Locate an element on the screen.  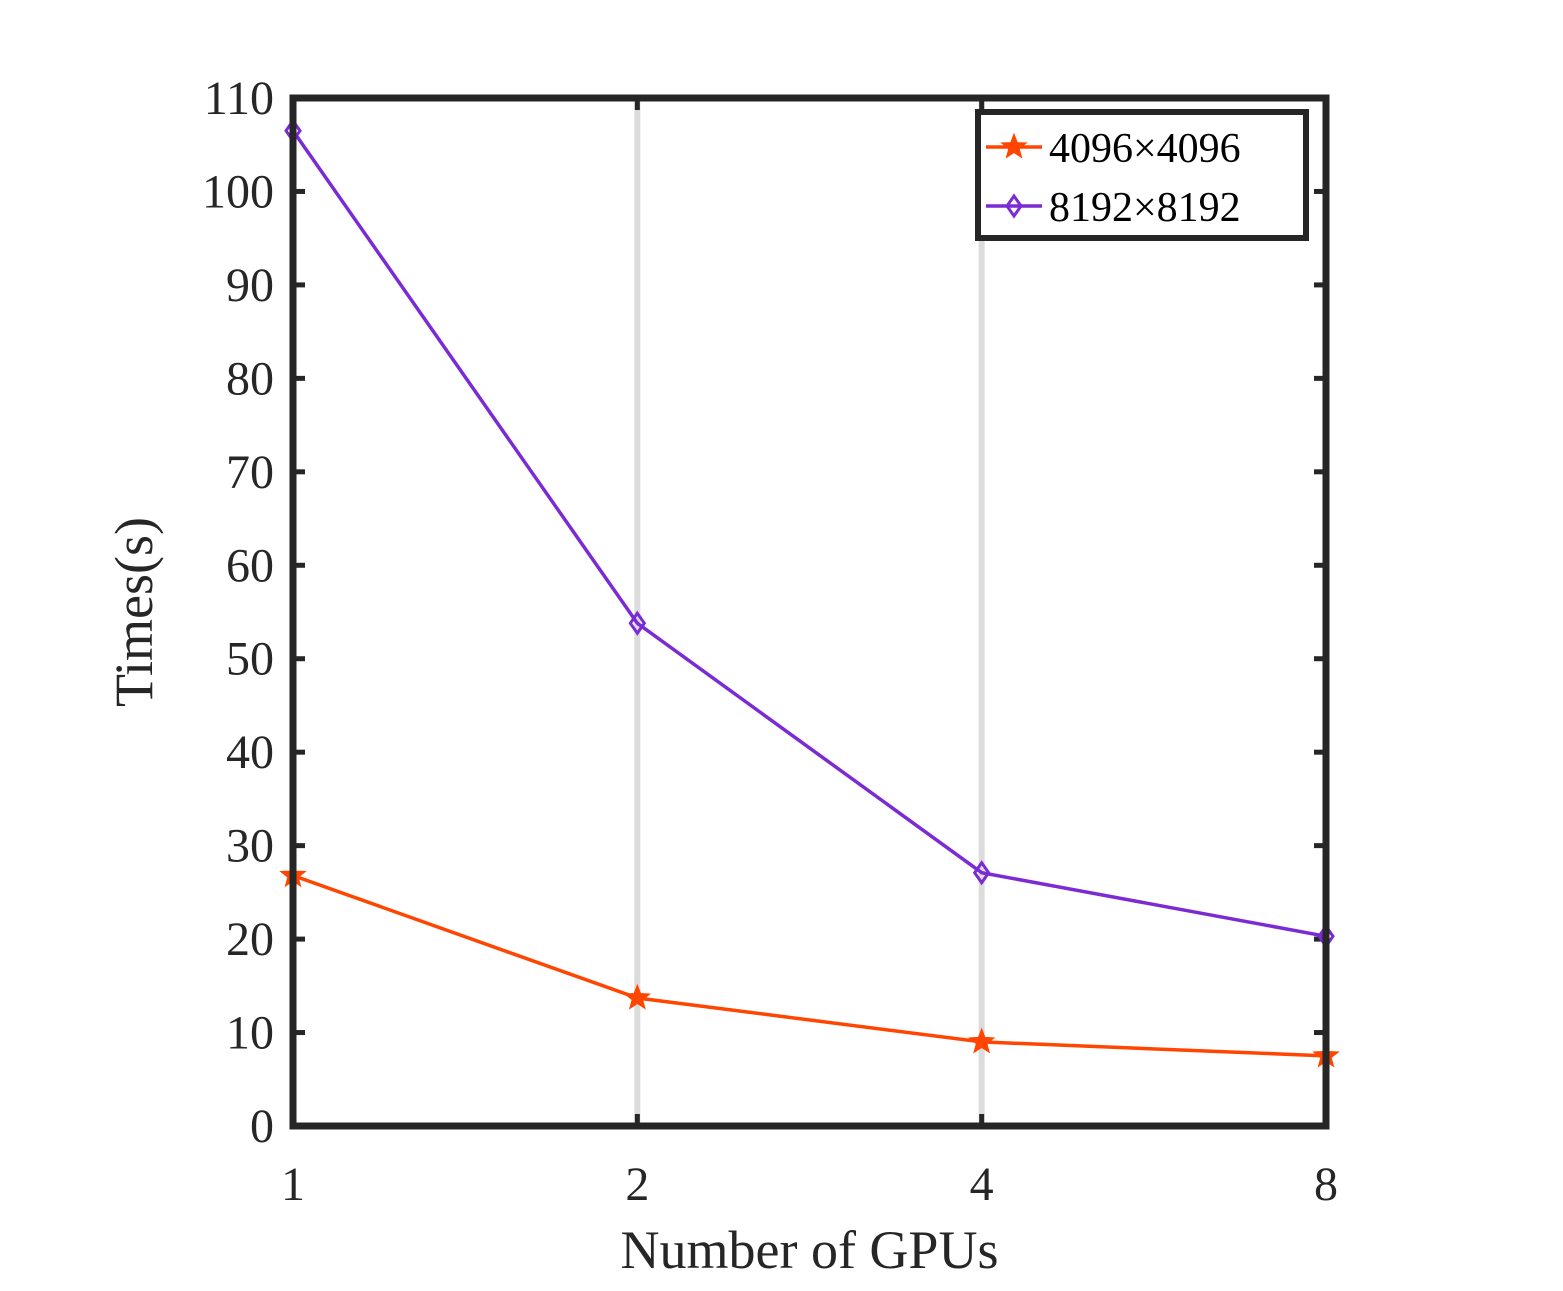
series-line is located at coordinates (809, 965).